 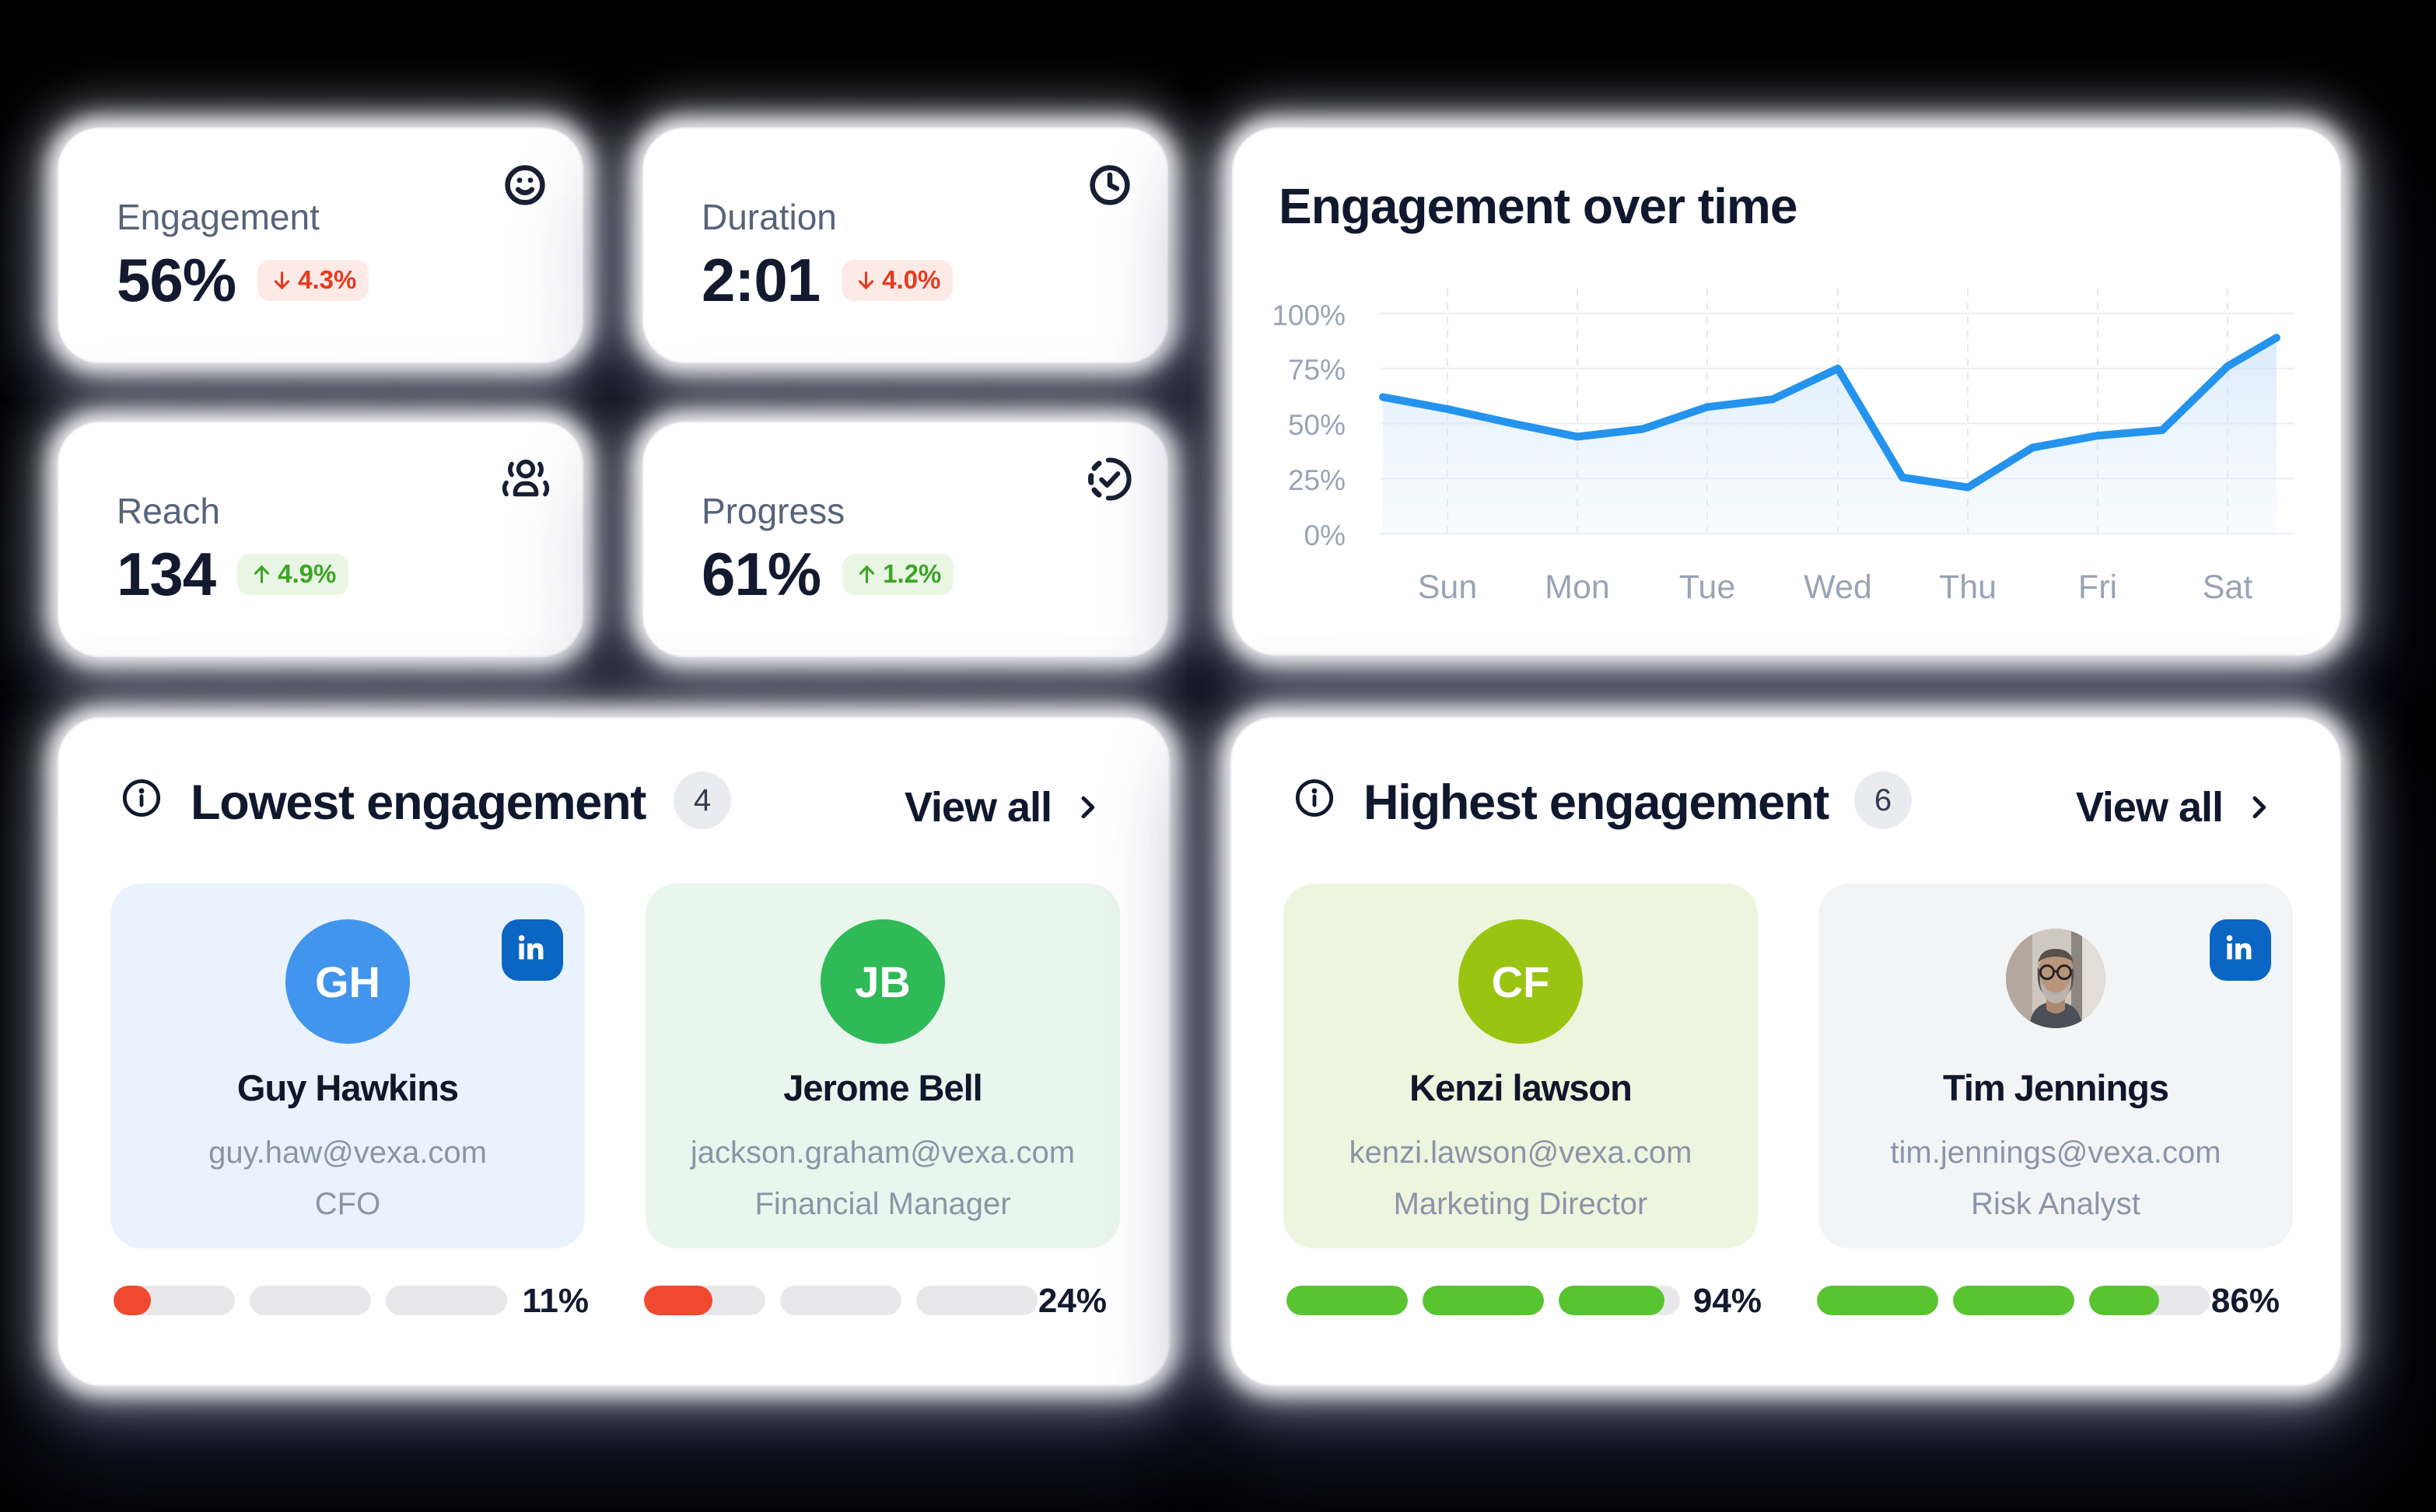 I want to click on svg-text: 0%, so click(x=1325, y=535).